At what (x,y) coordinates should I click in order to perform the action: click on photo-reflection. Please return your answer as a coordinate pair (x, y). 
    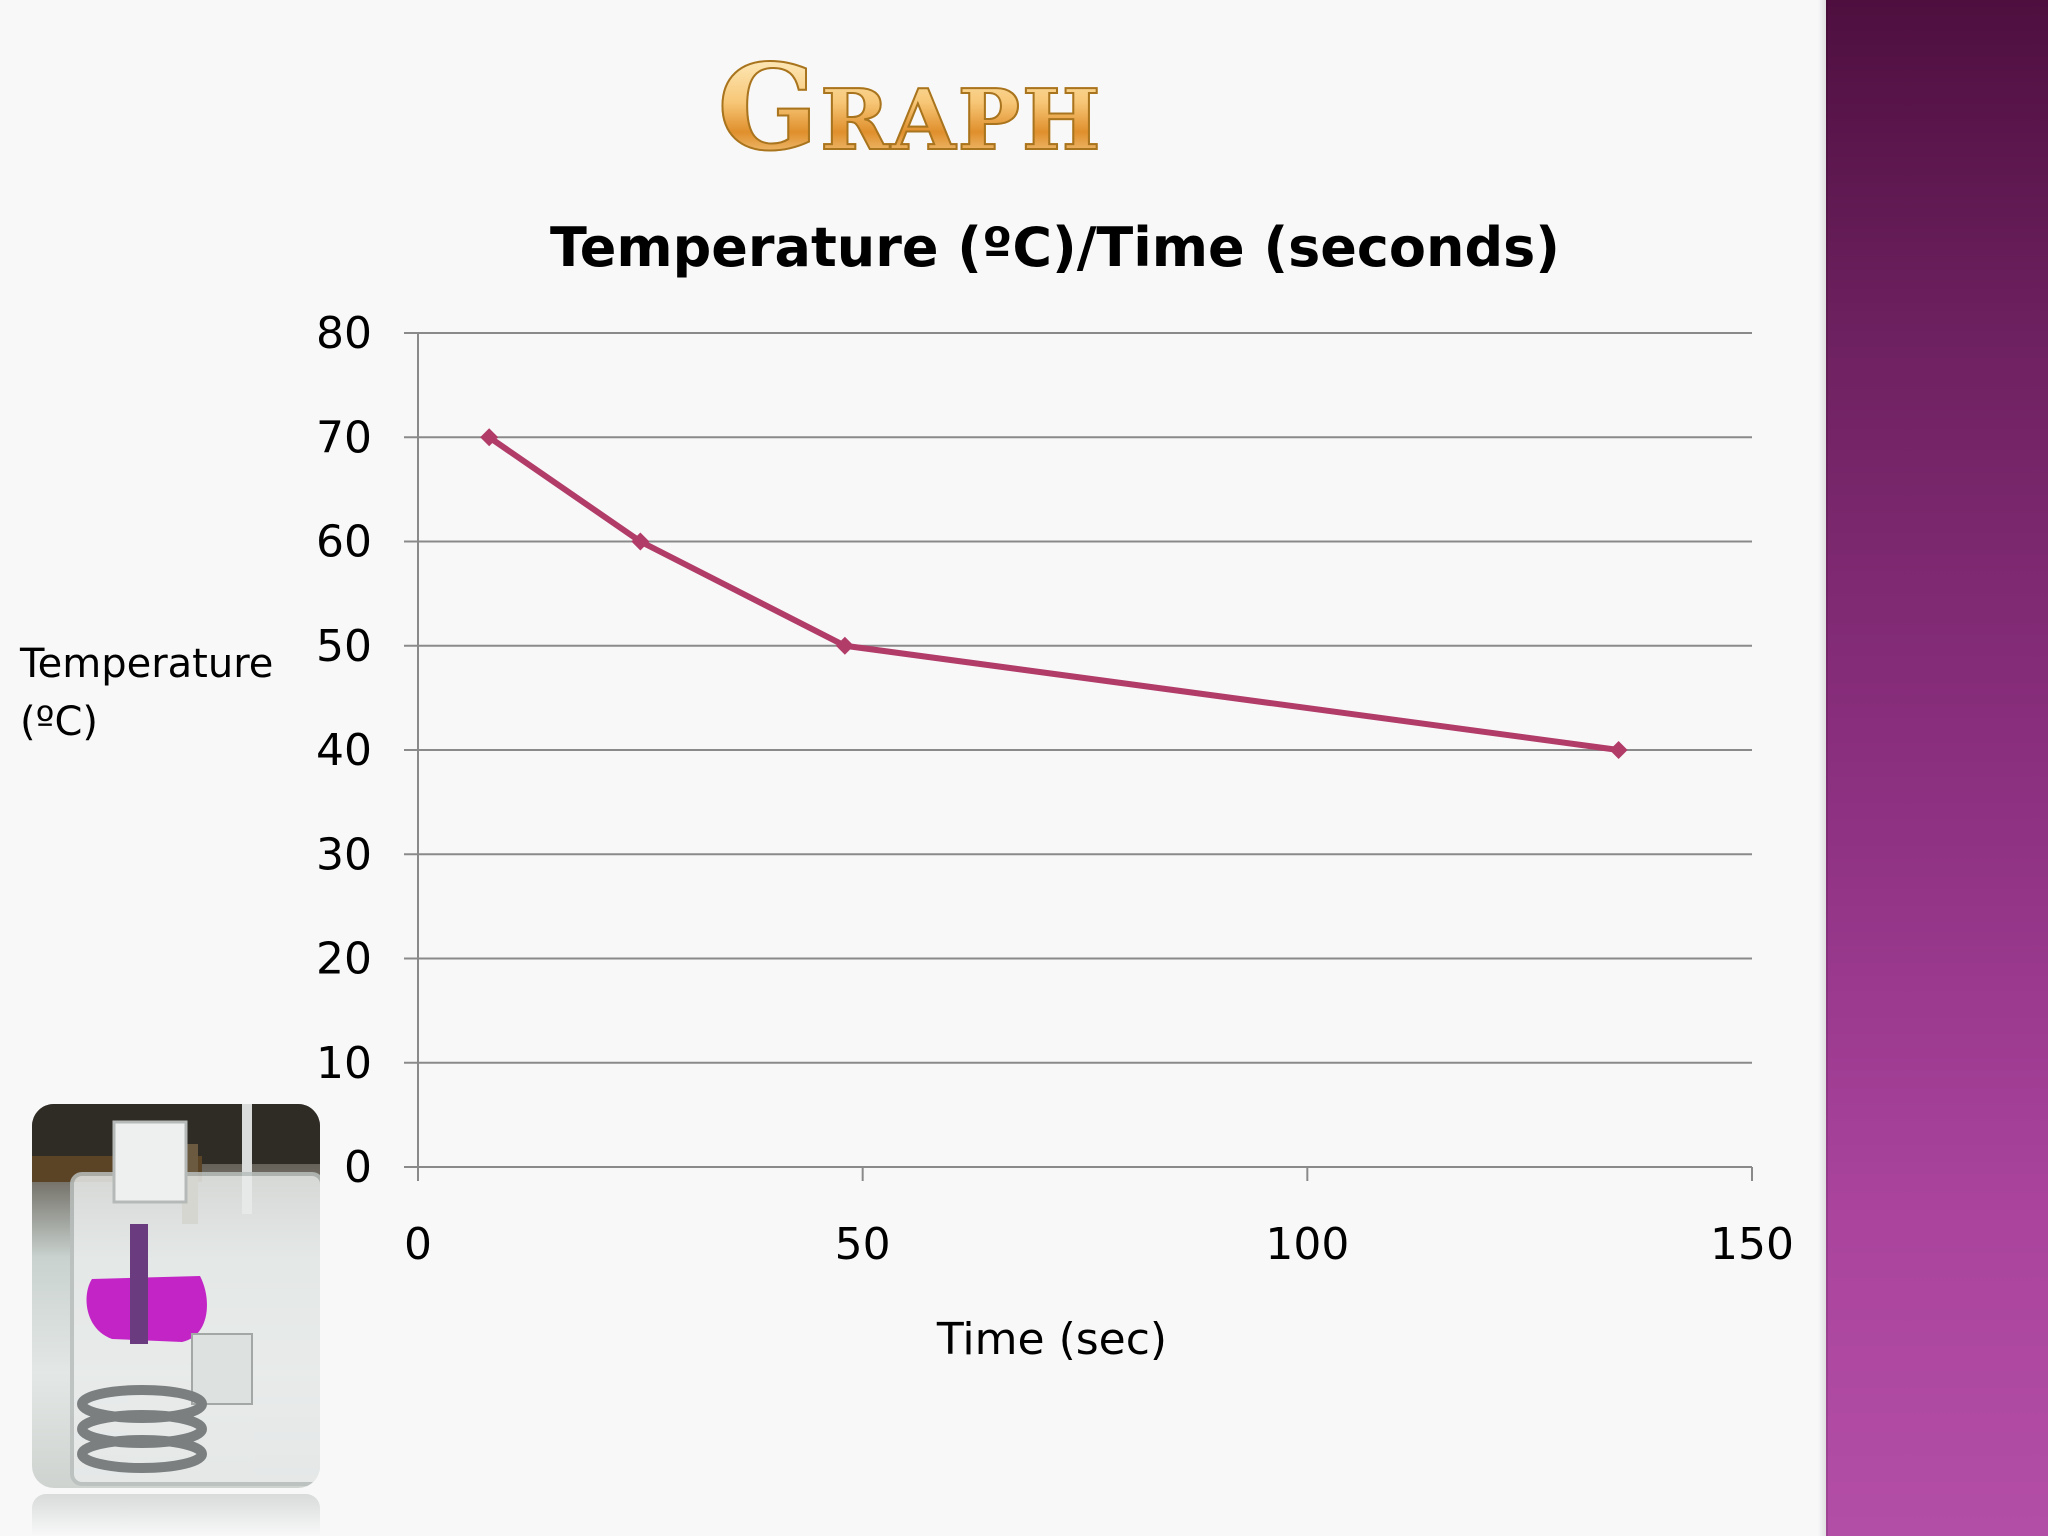
    Looking at the image, I should click on (176, 1515).